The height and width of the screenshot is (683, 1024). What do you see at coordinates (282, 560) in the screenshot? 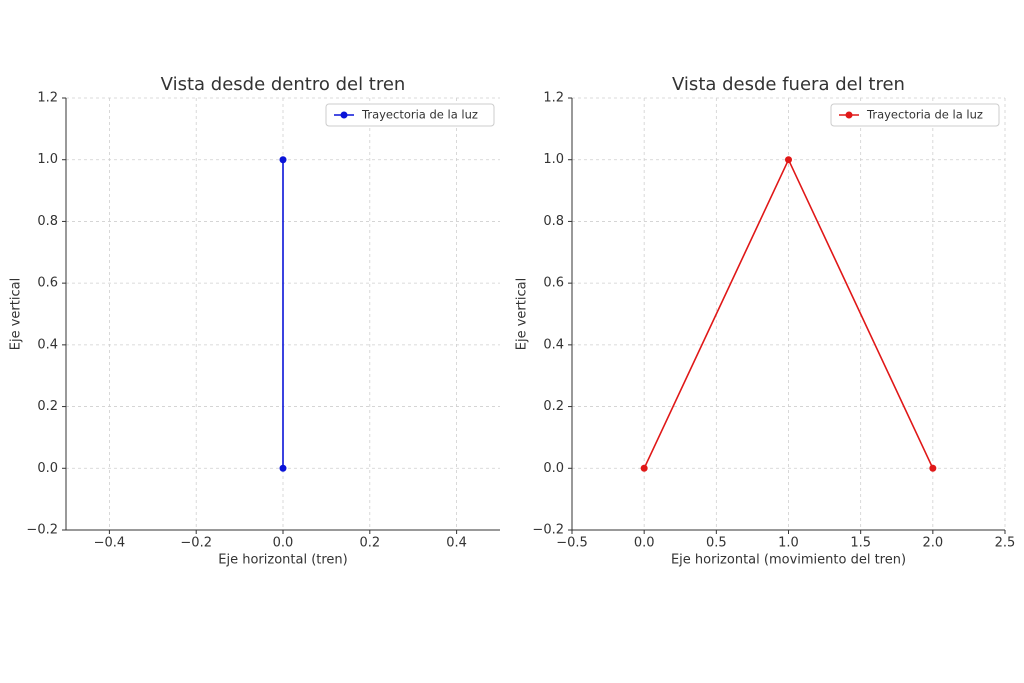
I see `x-axis-label: Eje horizontal (tren)` at bounding box center [282, 560].